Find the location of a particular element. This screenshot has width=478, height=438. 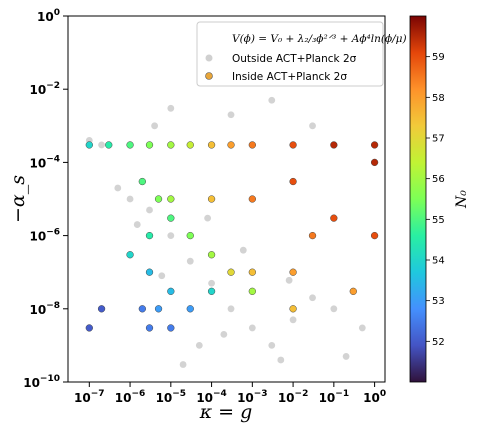

colorbar: 52 53 54 55 56 57 58 59 N₀ is located at coordinates (439, 199).